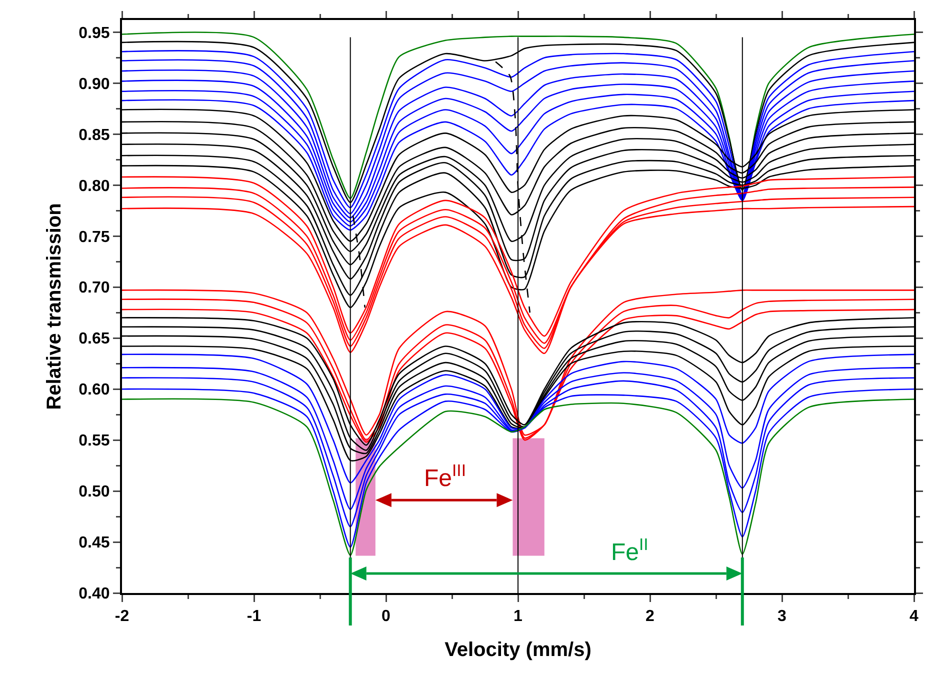 This screenshot has width=927, height=684. What do you see at coordinates (122, 617) in the screenshot?
I see `x-tick-label: -2` at bounding box center [122, 617].